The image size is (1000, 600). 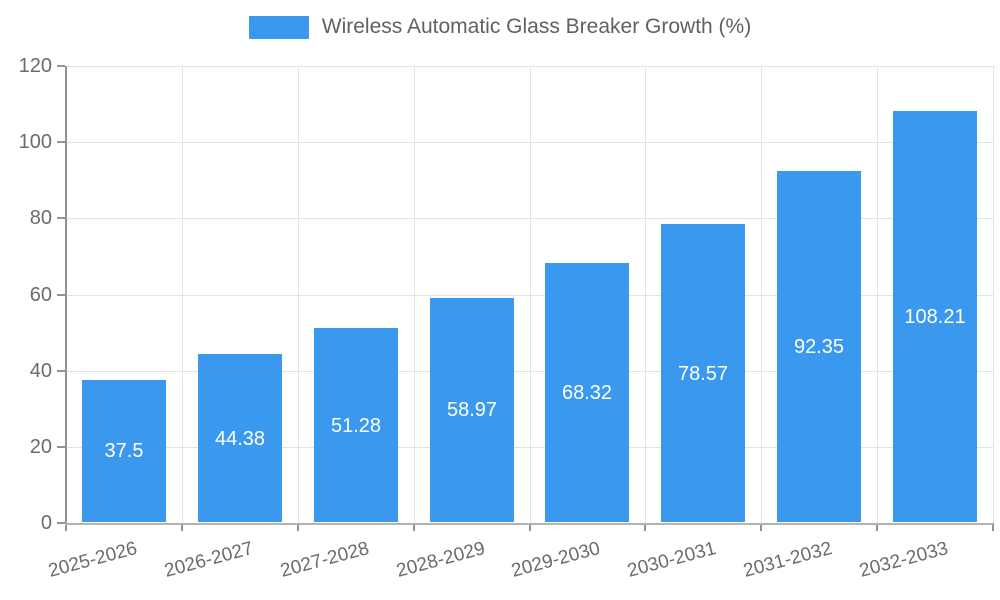 I want to click on bar-value-label: 92.35, so click(x=819, y=347).